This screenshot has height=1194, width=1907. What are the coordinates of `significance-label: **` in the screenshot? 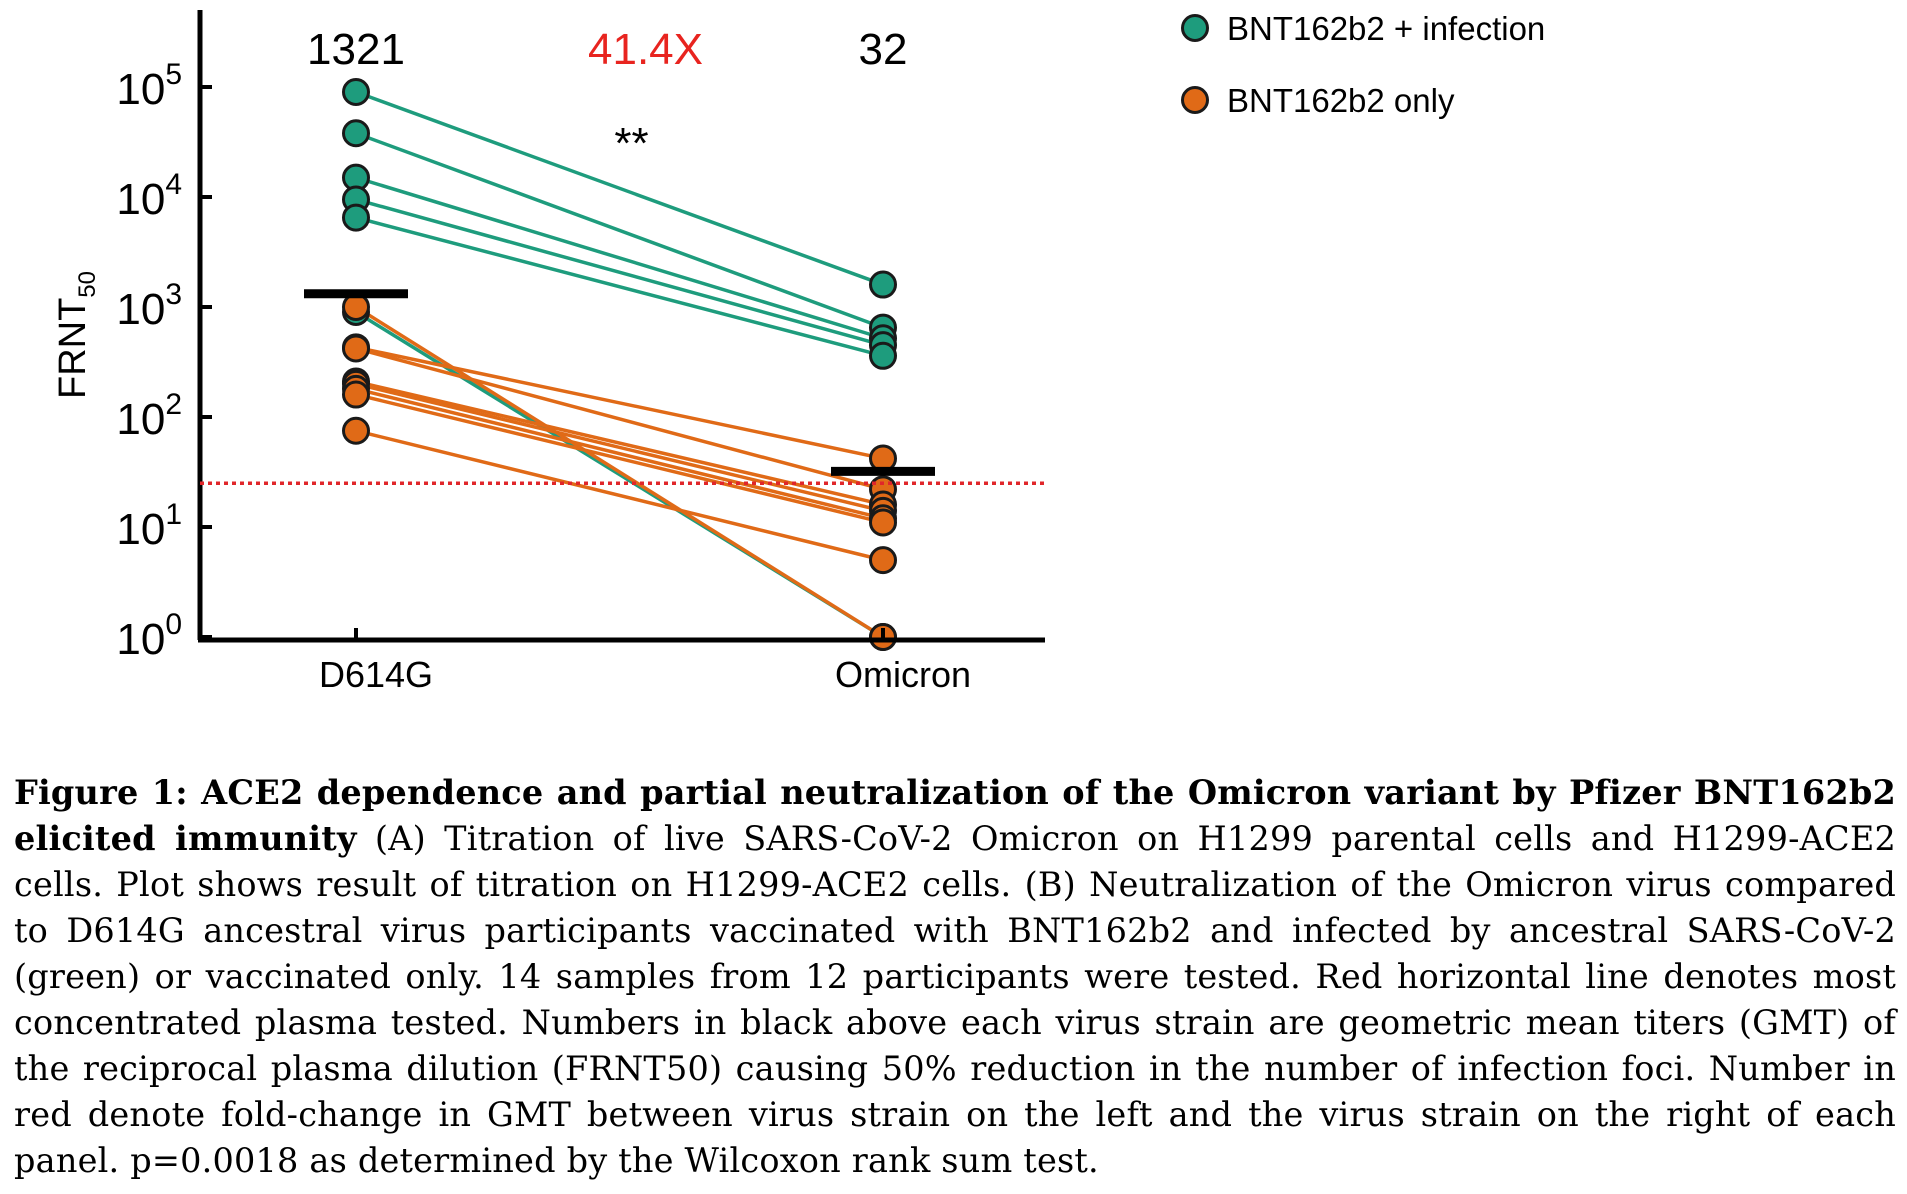 It's located at (631, 143).